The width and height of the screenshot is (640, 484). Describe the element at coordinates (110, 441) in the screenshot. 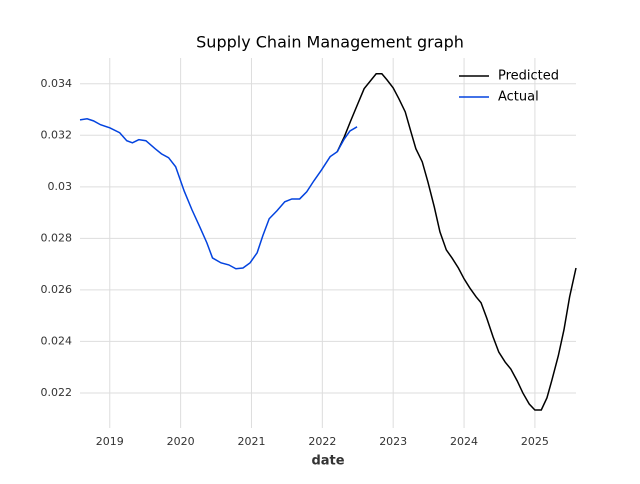

I see `x-tick-label: 2019` at that location.